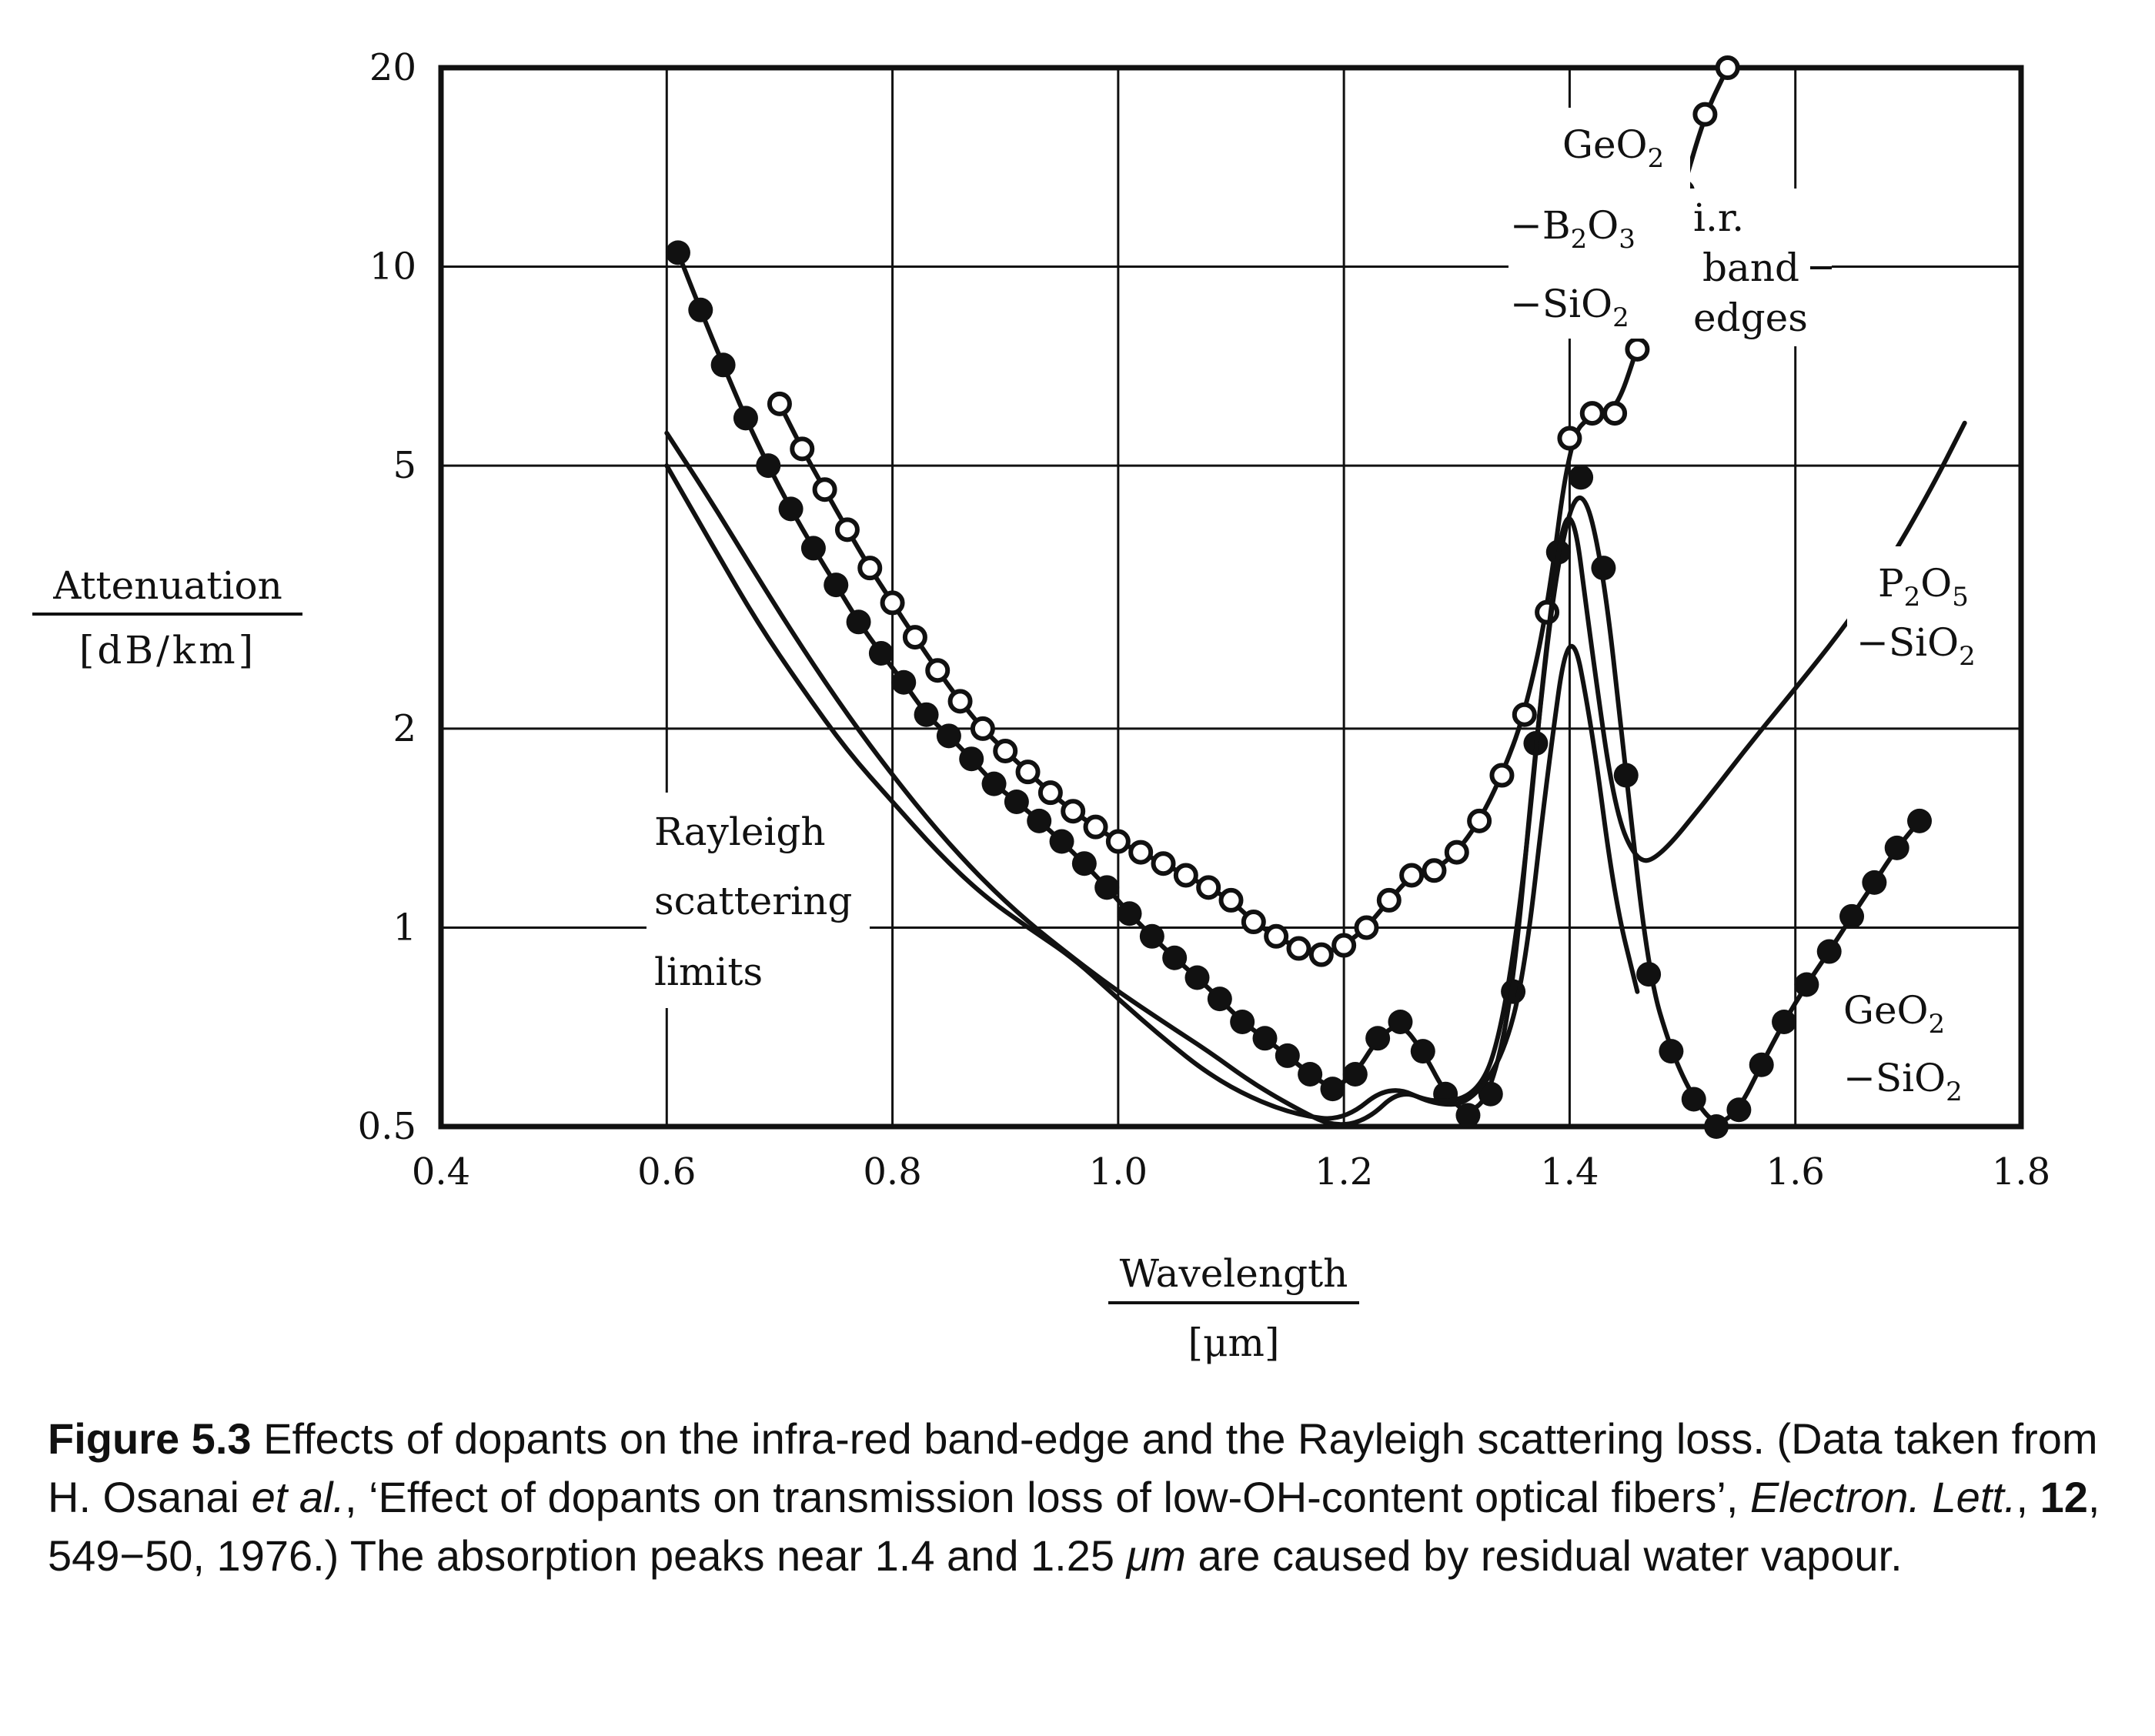  What do you see at coordinates (392, 267) in the screenshot?
I see `y-tick-label: 10` at bounding box center [392, 267].